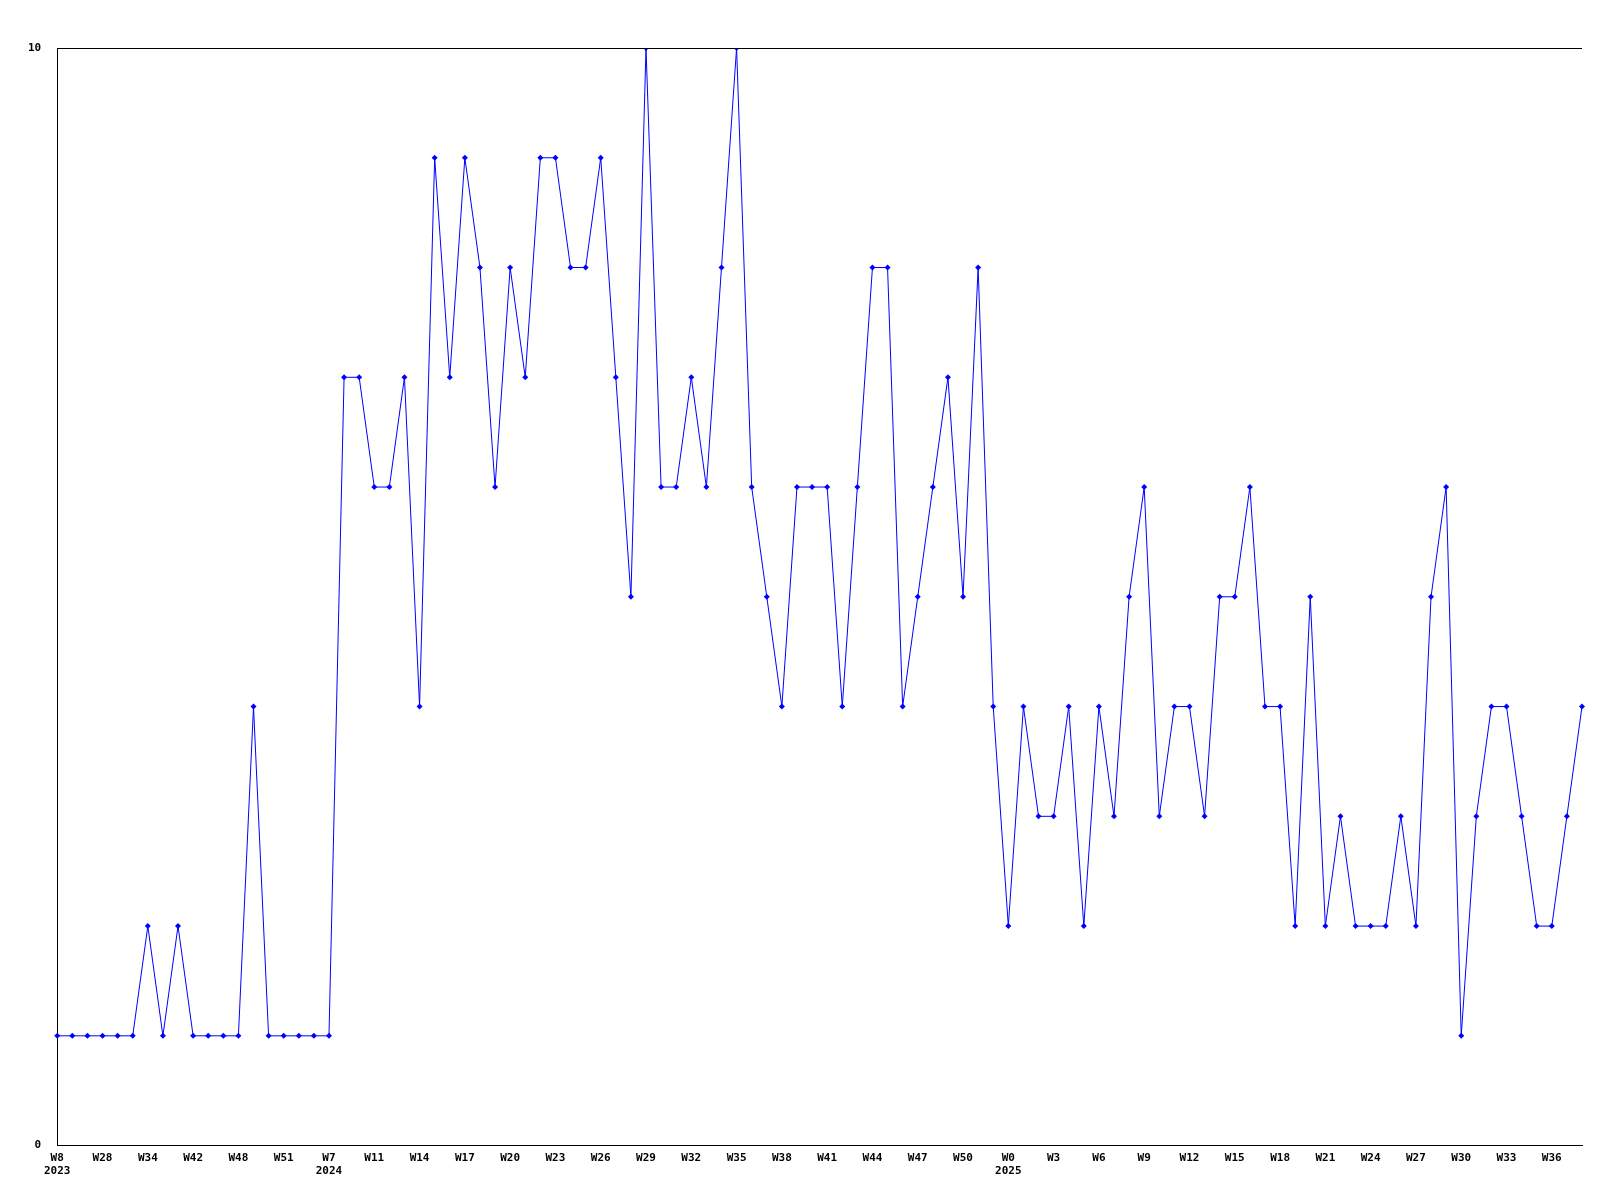 This screenshot has height=1200, width=1600. I want to click on x-tick-label: W27, so click(1416, 1158).